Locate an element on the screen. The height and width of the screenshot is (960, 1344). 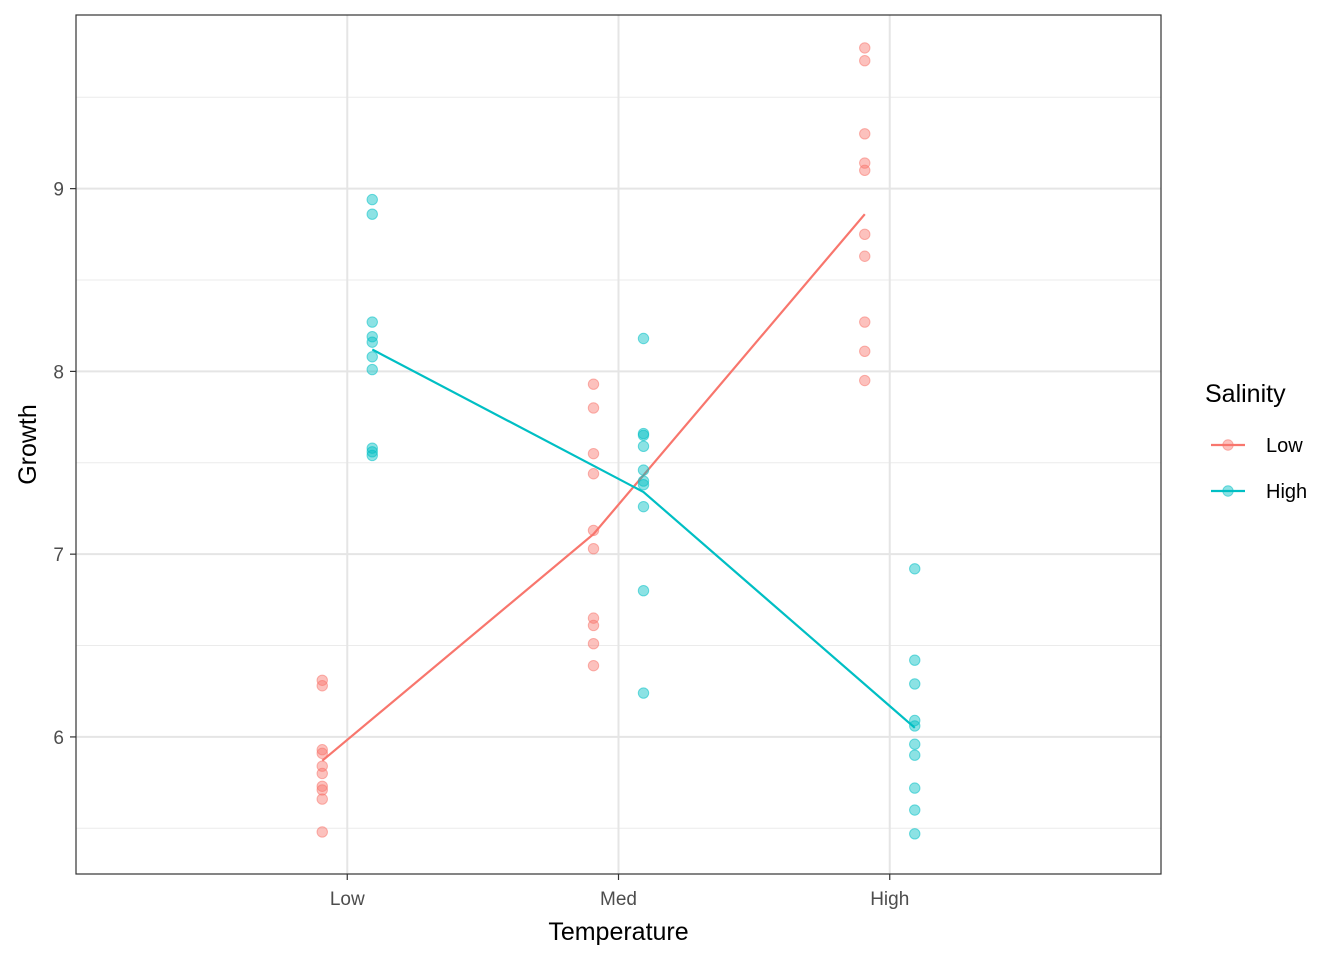
legend-label: Low is located at coordinates (1284, 446).